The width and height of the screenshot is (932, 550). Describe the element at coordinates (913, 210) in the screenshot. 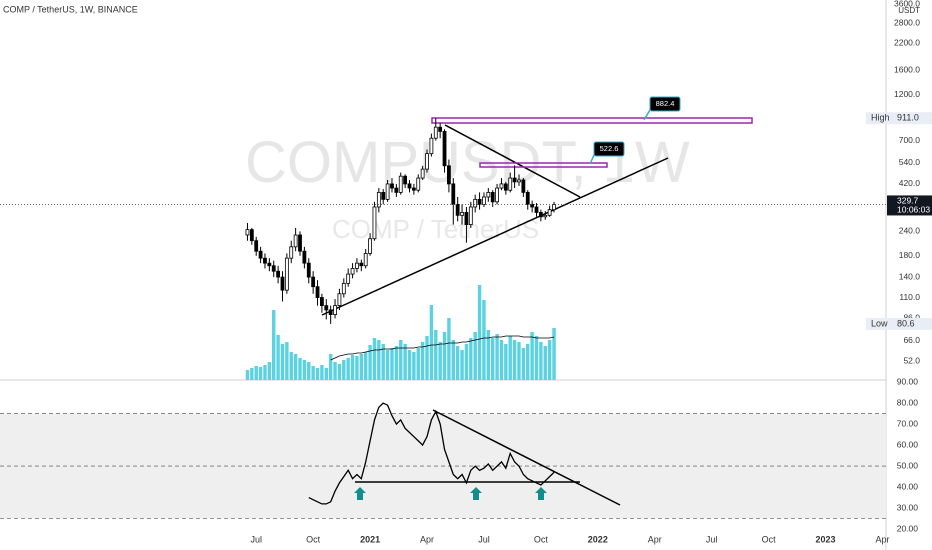

I see `countdown: 10:06:03` at that location.